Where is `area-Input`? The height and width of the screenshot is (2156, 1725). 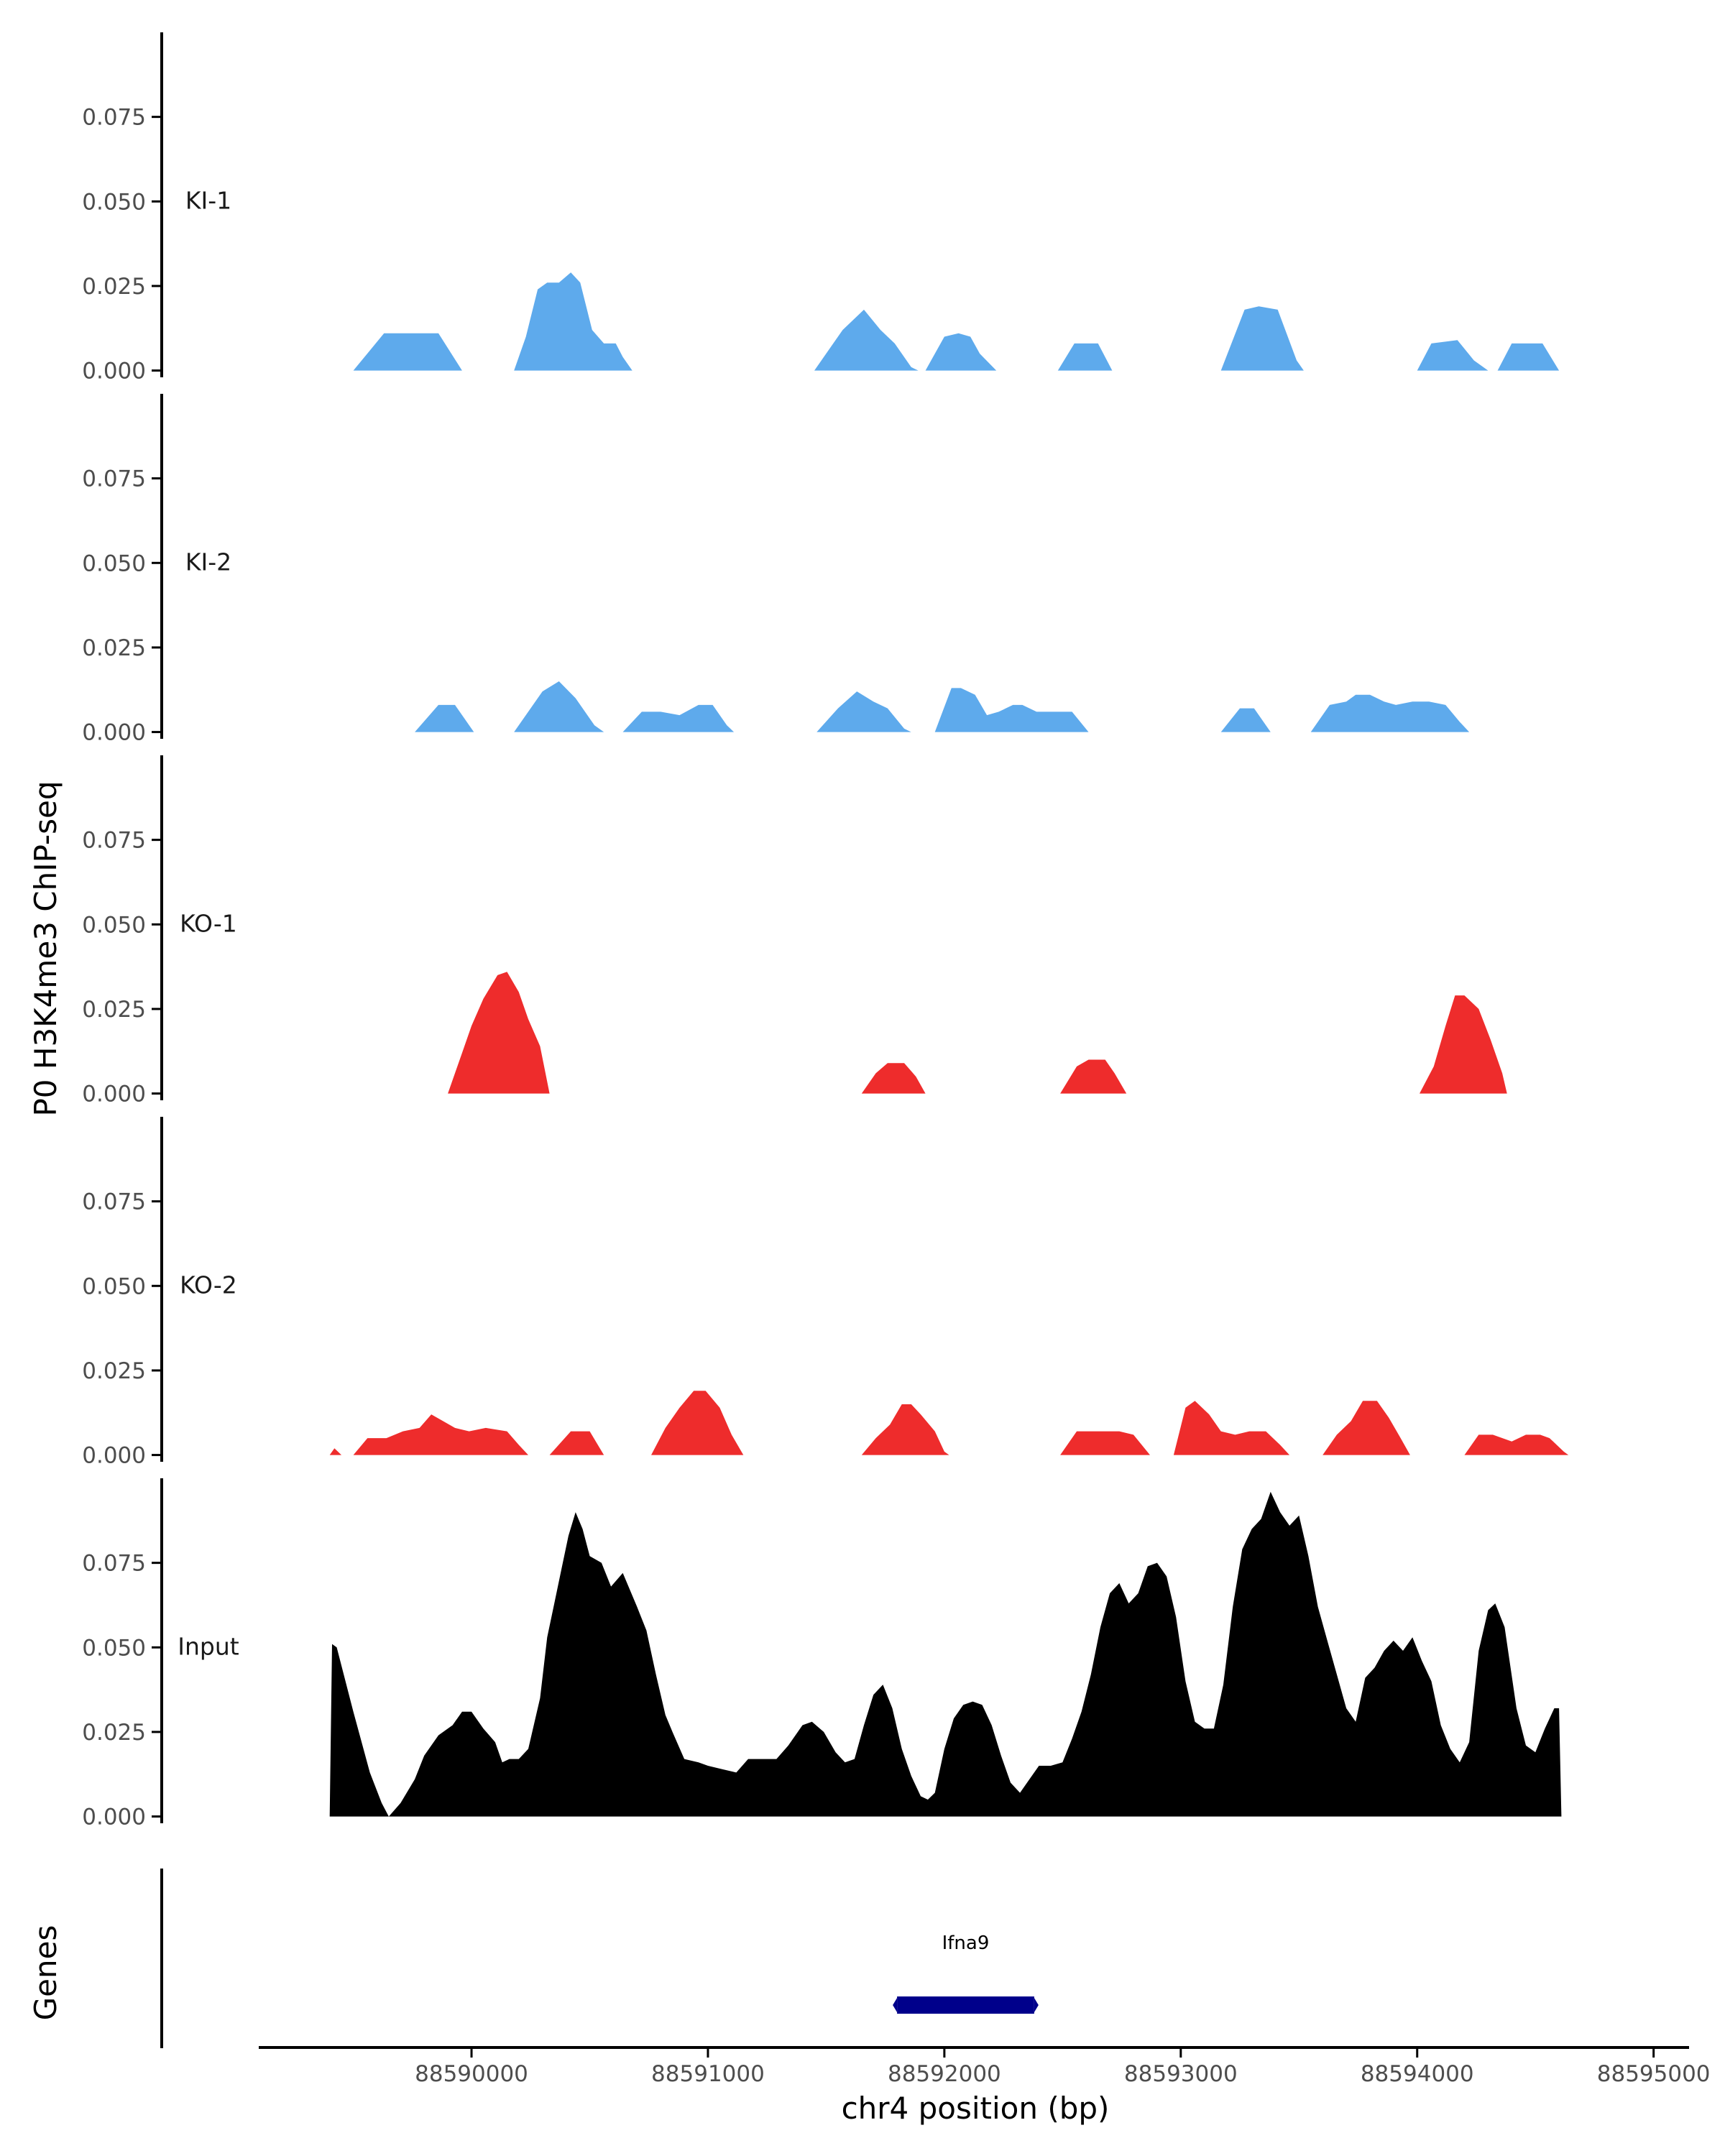
area-Input is located at coordinates (945, 1654).